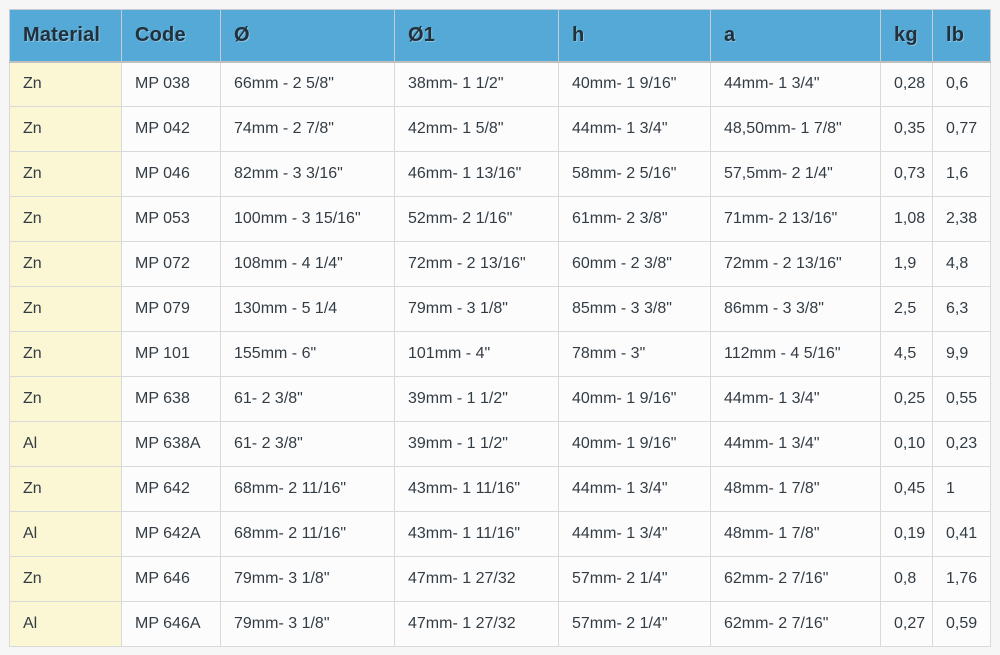 The height and width of the screenshot is (655, 1000). What do you see at coordinates (795, 624) in the screenshot?
I see `cell-a: 62mm- 2 7/16"` at bounding box center [795, 624].